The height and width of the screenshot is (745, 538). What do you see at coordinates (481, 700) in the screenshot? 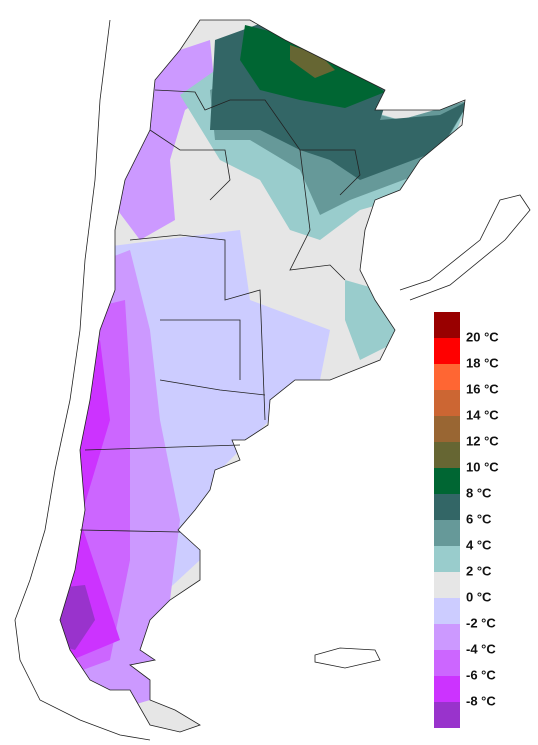
I see `legend-label: -8 °C` at bounding box center [481, 700].